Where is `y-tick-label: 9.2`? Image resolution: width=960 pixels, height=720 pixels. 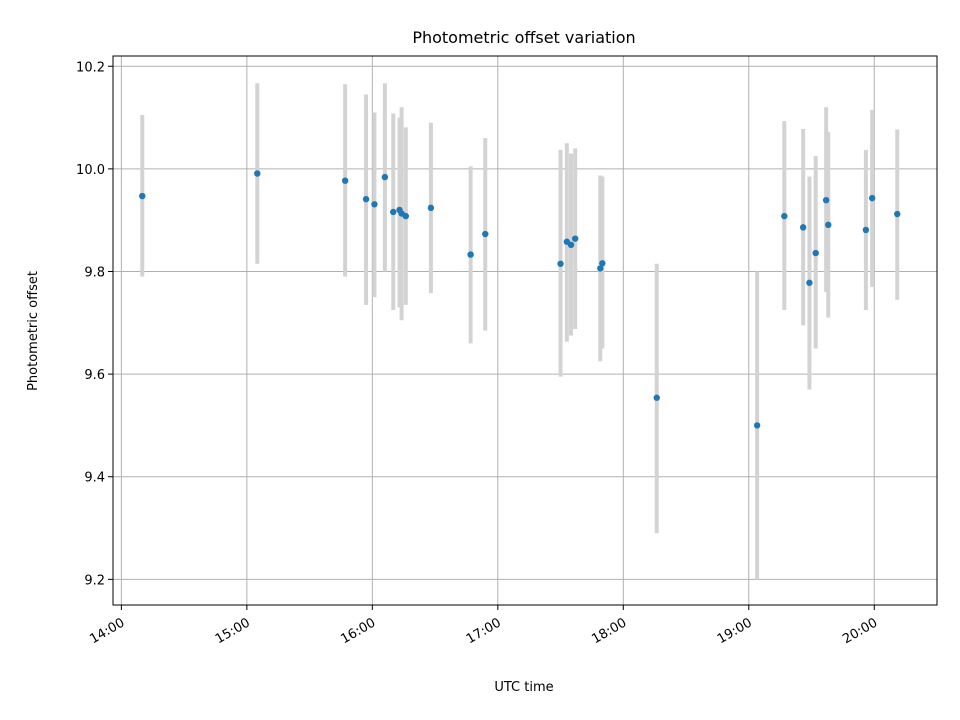 y-tick-label: 9.2 is located at coordinates (94, 580).